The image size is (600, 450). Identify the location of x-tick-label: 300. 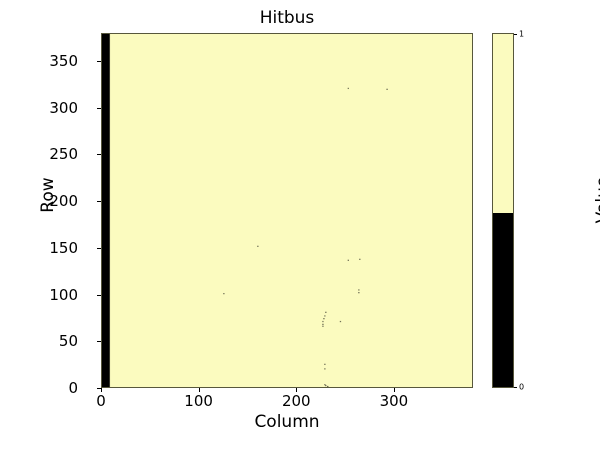
(394, 401).